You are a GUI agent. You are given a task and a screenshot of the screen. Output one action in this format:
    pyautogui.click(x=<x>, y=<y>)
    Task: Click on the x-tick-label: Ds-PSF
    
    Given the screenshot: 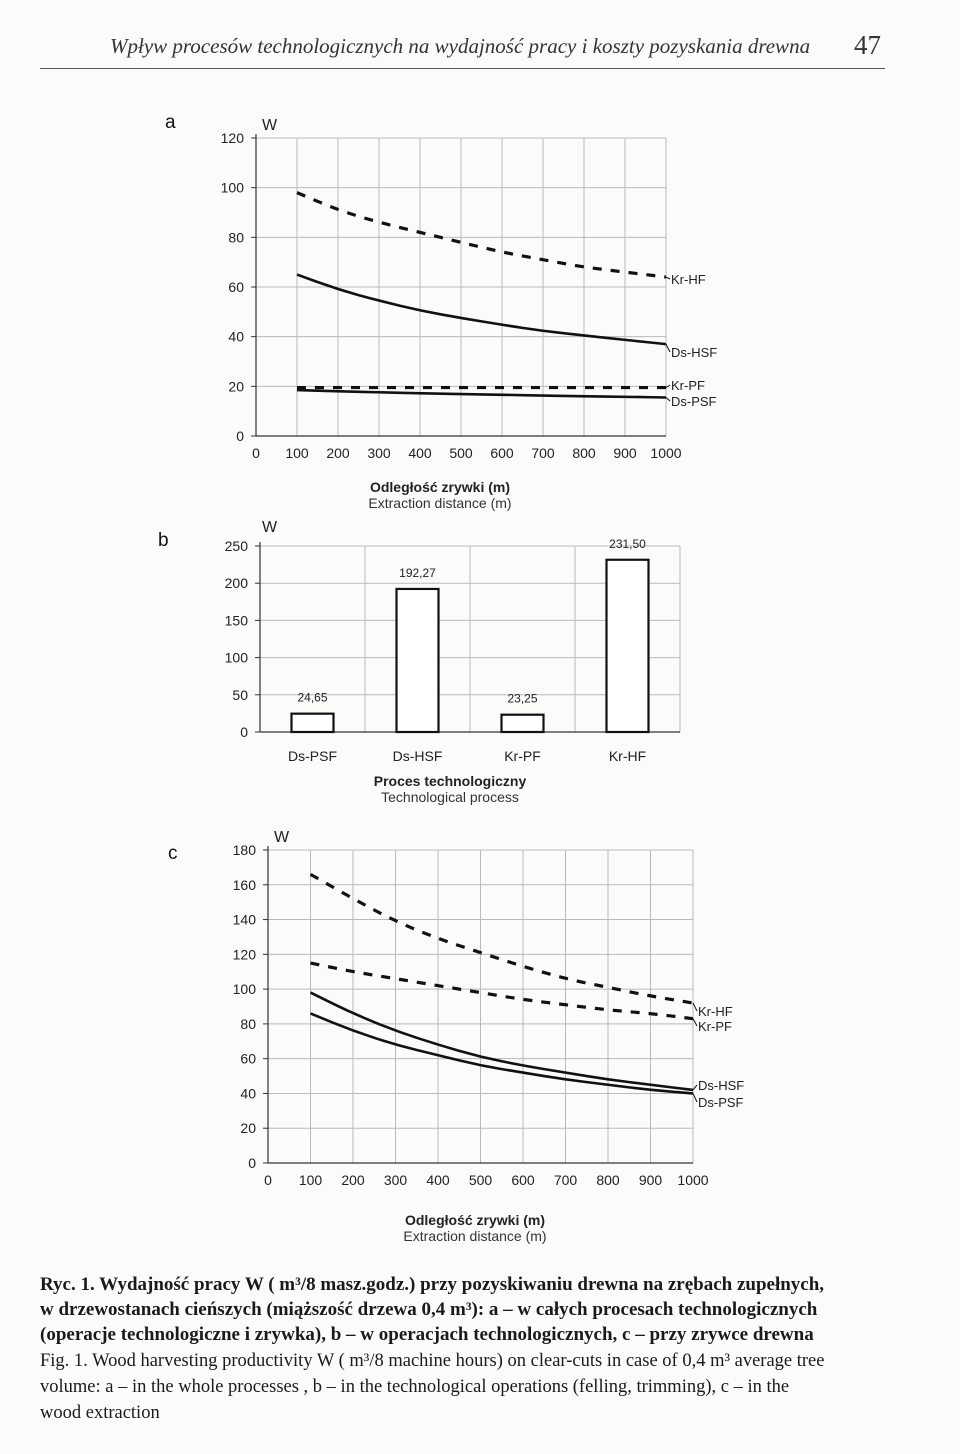 What is the action you would take?
    pyautogui.click(x=312, y=756)
    